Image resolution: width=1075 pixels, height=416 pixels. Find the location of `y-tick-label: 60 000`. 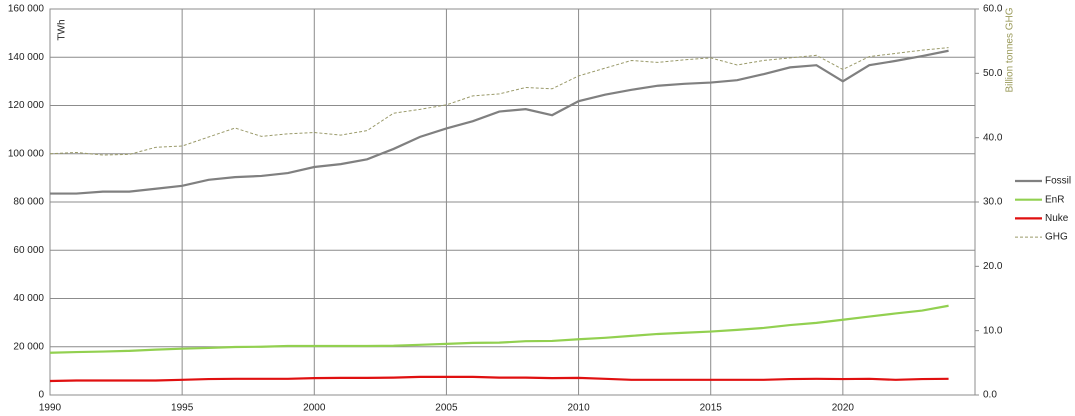

y-tick-label: 60 000 is located at coordinates (28, 250).